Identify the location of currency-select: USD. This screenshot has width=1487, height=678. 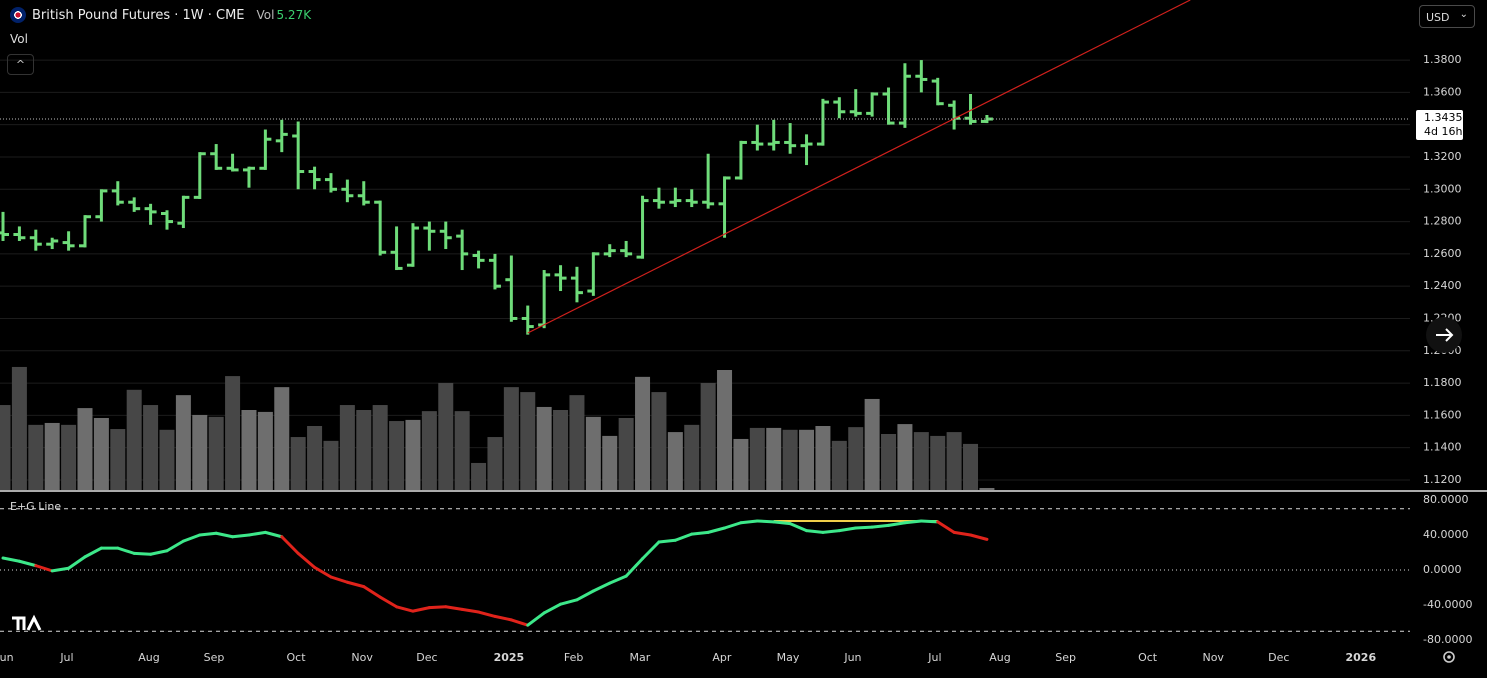
(1447, 15).